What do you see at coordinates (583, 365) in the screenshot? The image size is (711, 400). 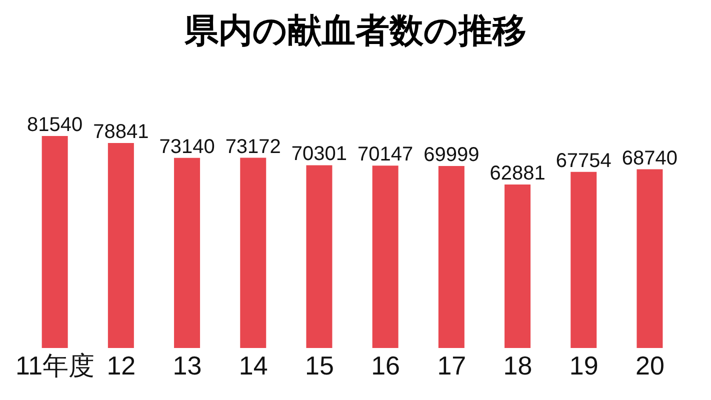 I see `x-tick-label: 19` at bounding box center [583, 365].